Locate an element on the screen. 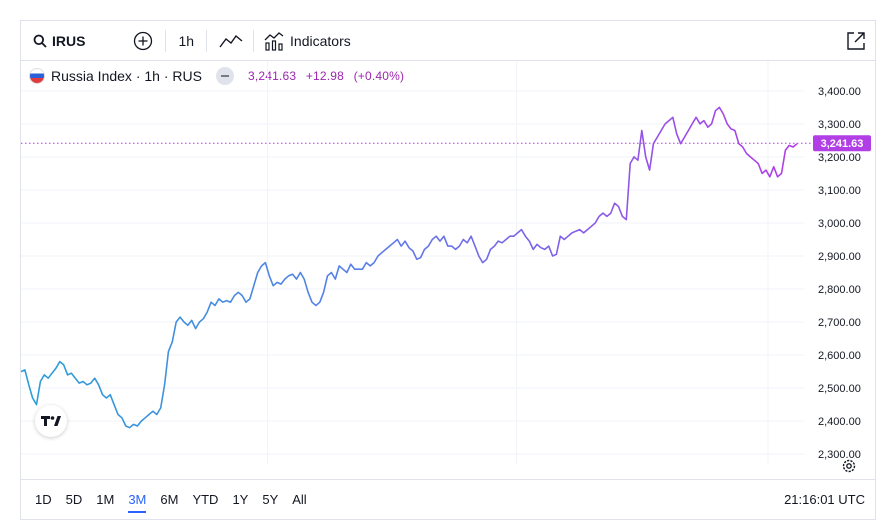 The height and width of the screenshot is (527, 885). chart-type-button is located at coordinates (231, 41).